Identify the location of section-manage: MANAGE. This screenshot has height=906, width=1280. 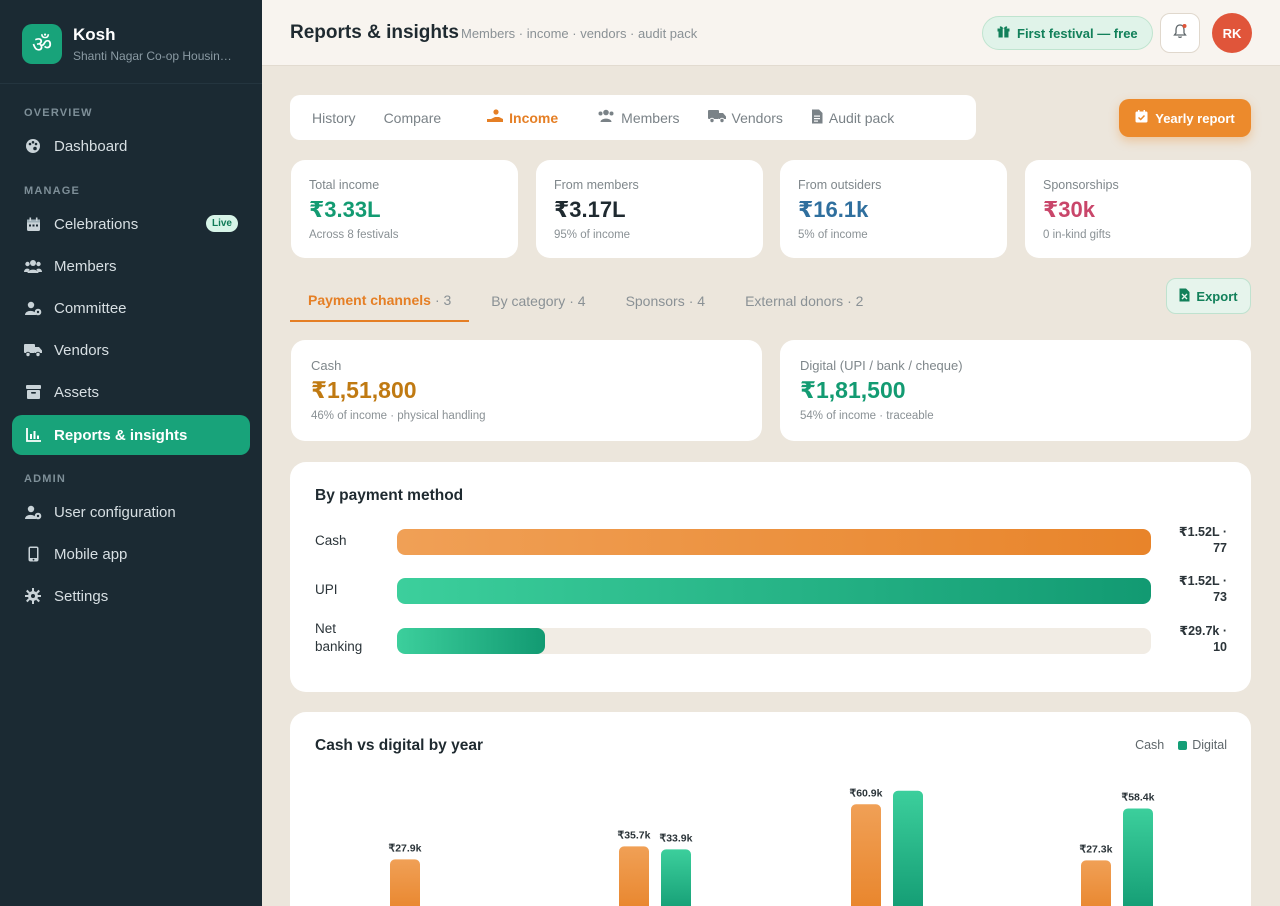
(52, 191).